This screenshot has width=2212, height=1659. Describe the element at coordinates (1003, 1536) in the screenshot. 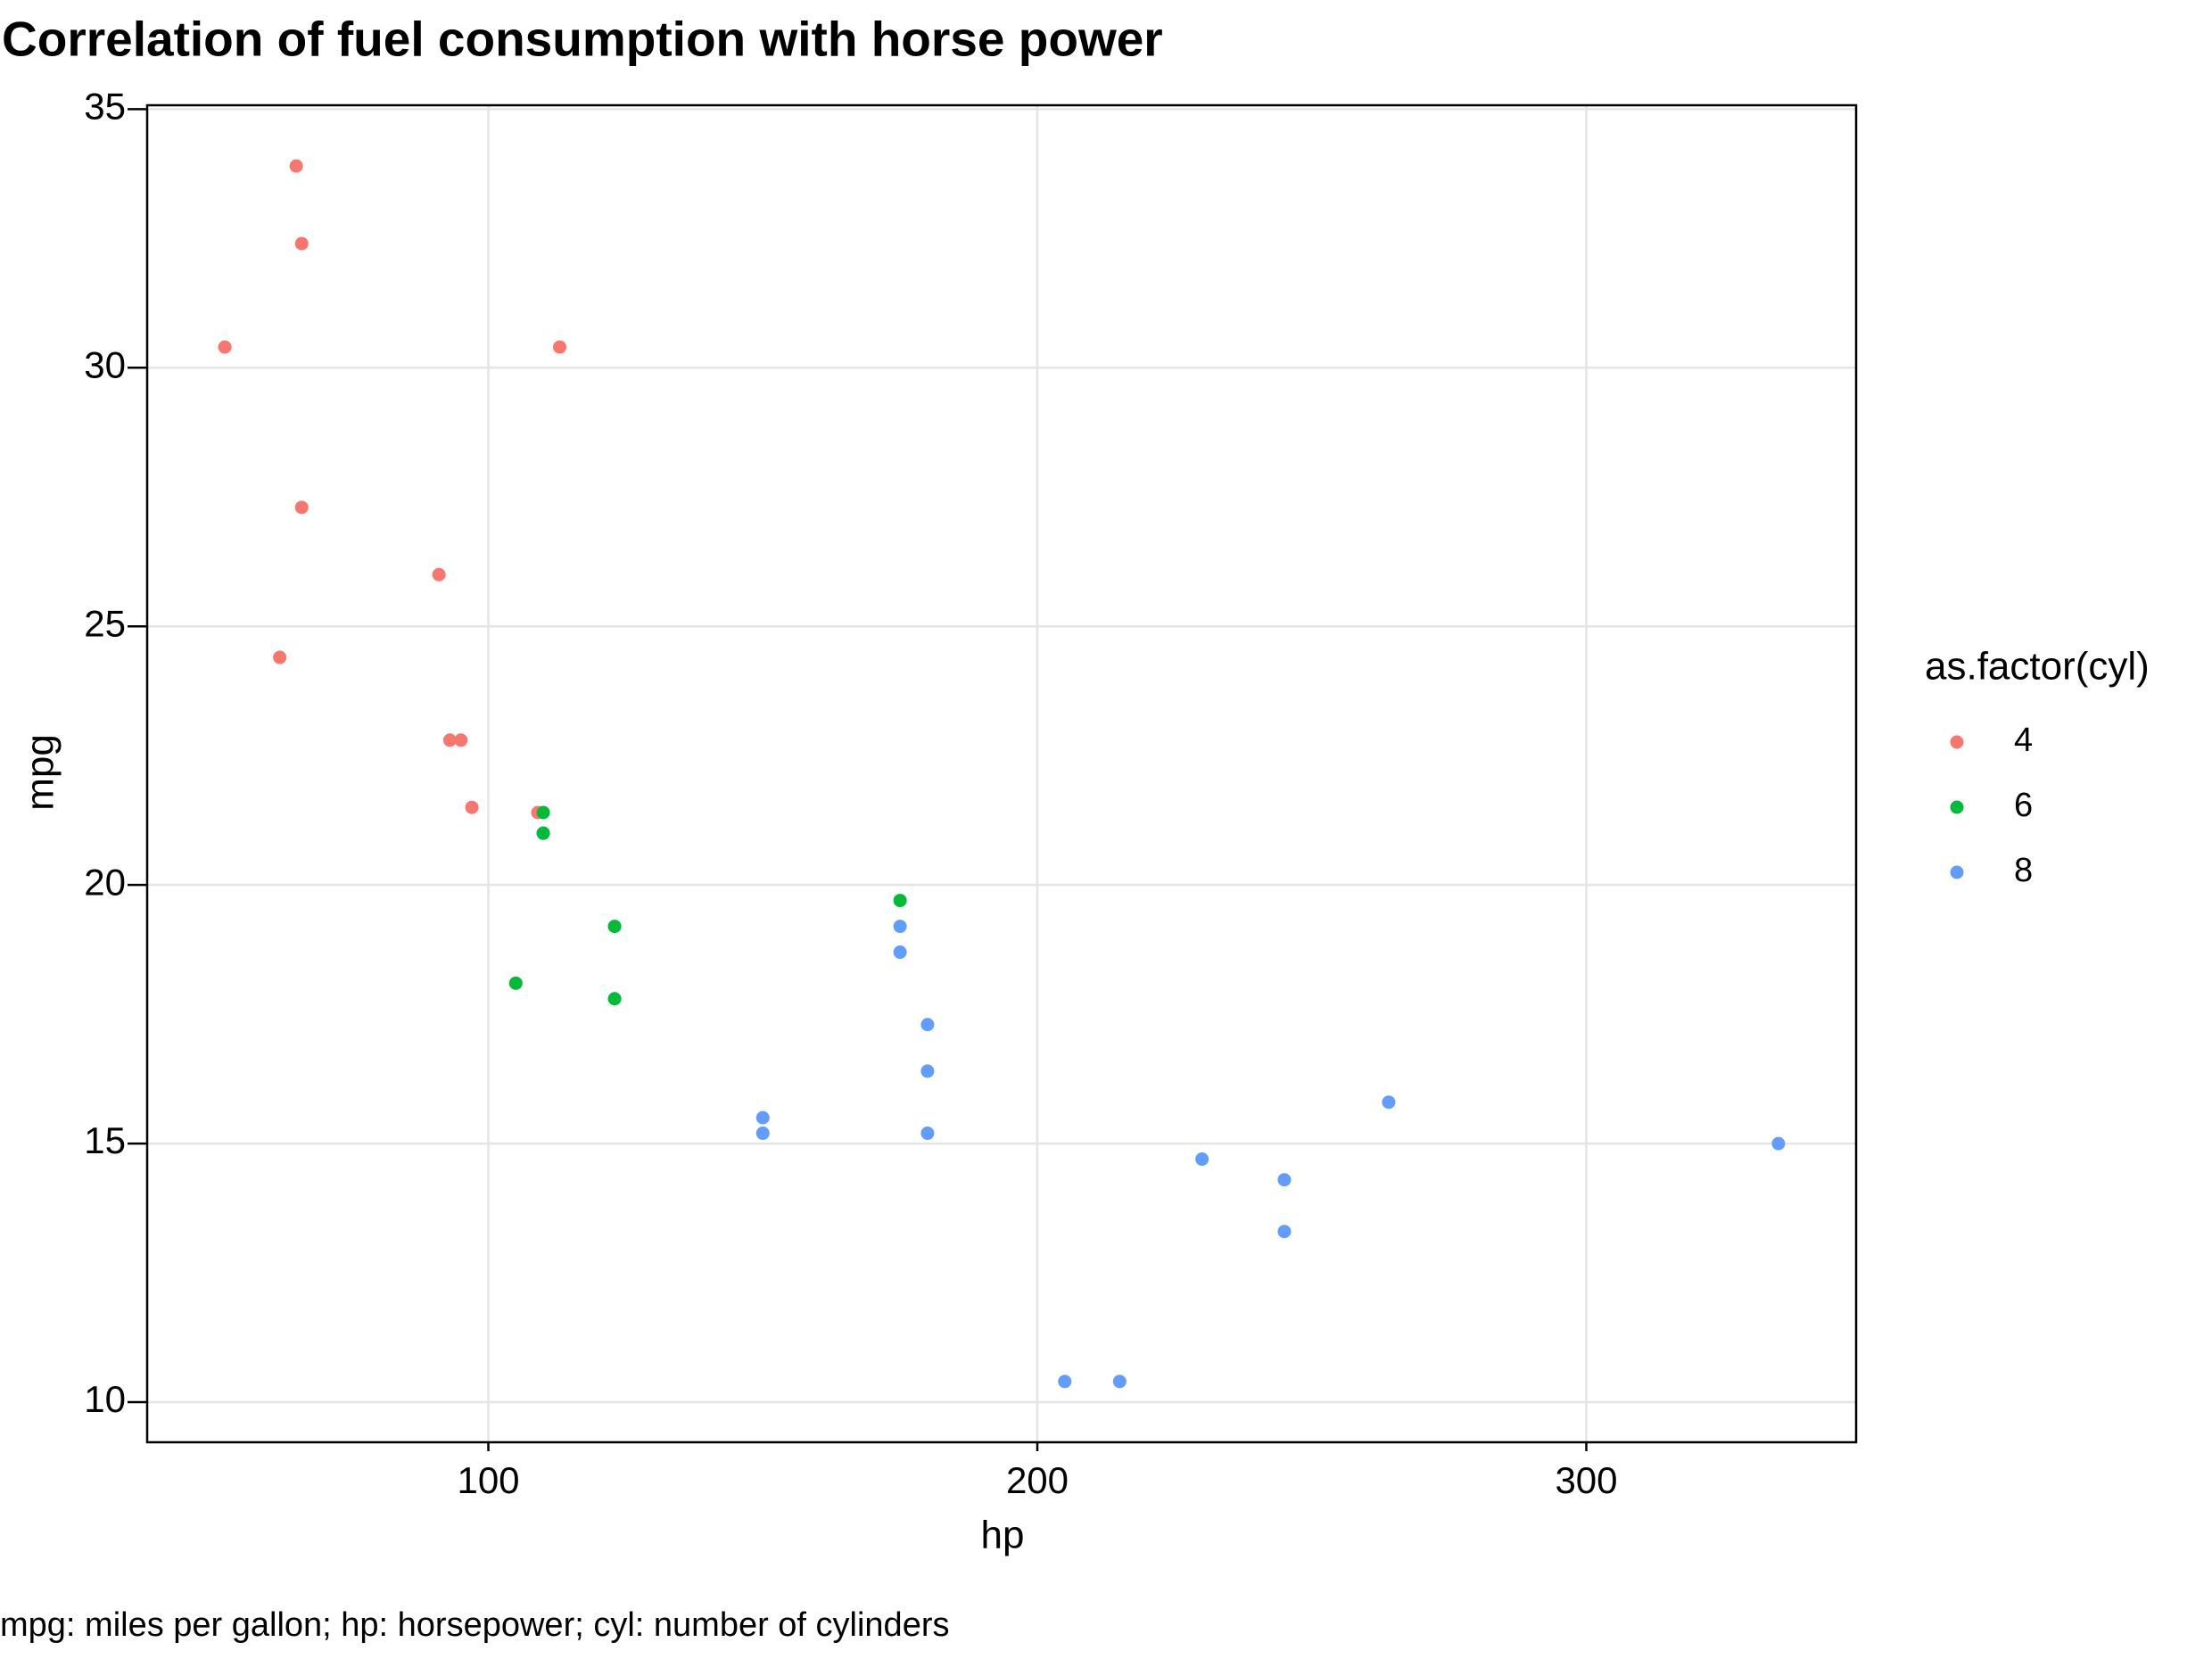

I see `x-axis-label: hp` at that location.